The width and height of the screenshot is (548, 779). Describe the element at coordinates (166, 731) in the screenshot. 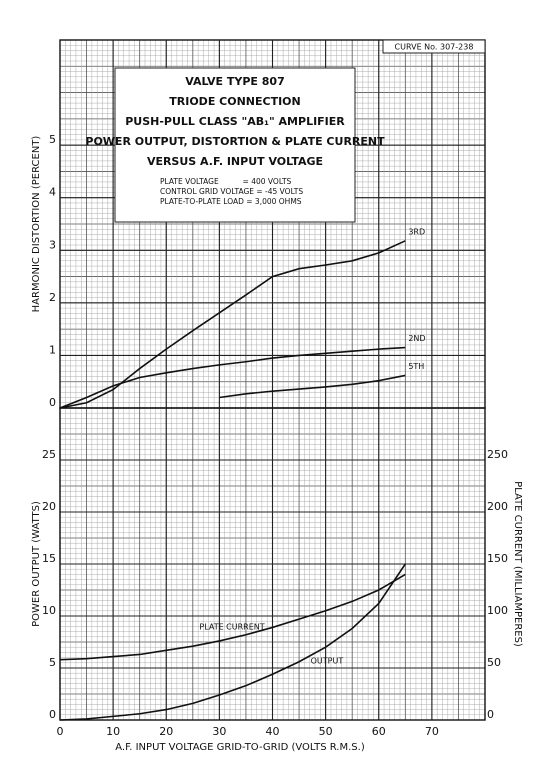

I see `x-tick-label: 20` at that location.